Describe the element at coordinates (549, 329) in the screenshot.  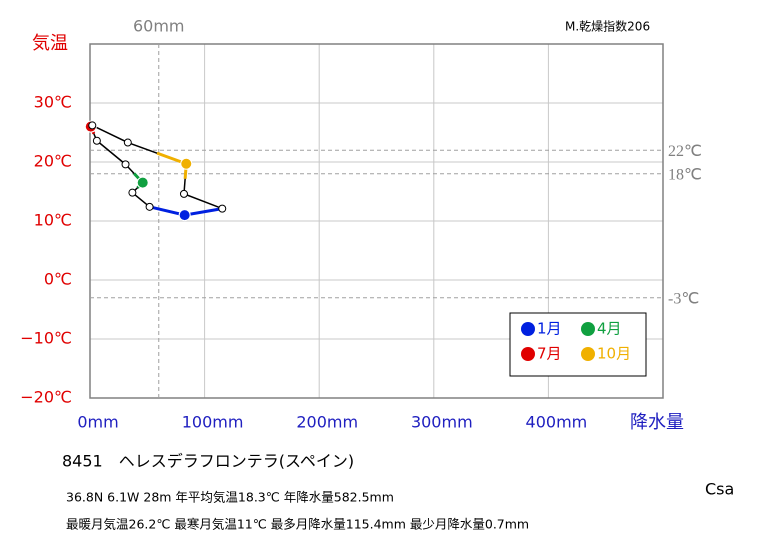
I see `legend-label: 1月` at that location.